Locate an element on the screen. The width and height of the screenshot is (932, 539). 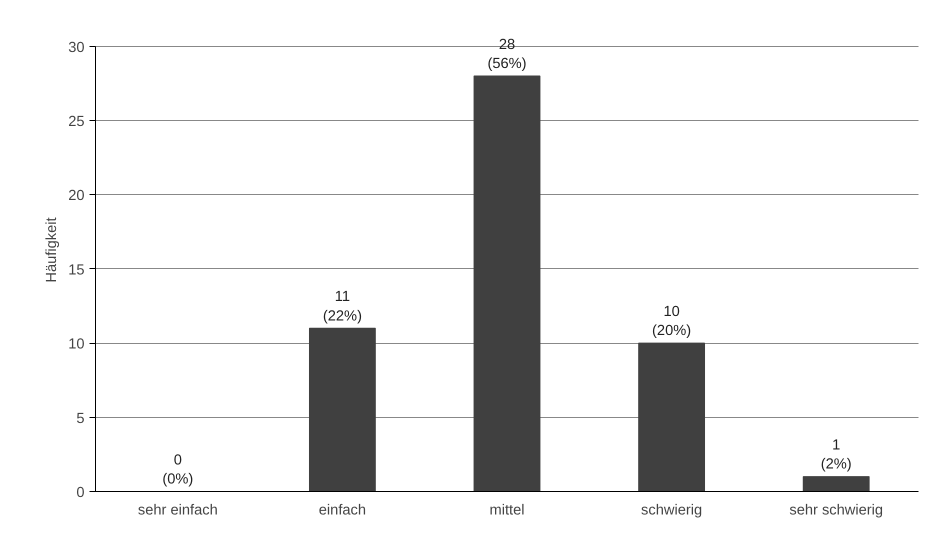
x-tick-label: sehr schwierig is located at coordinates (836, 510).